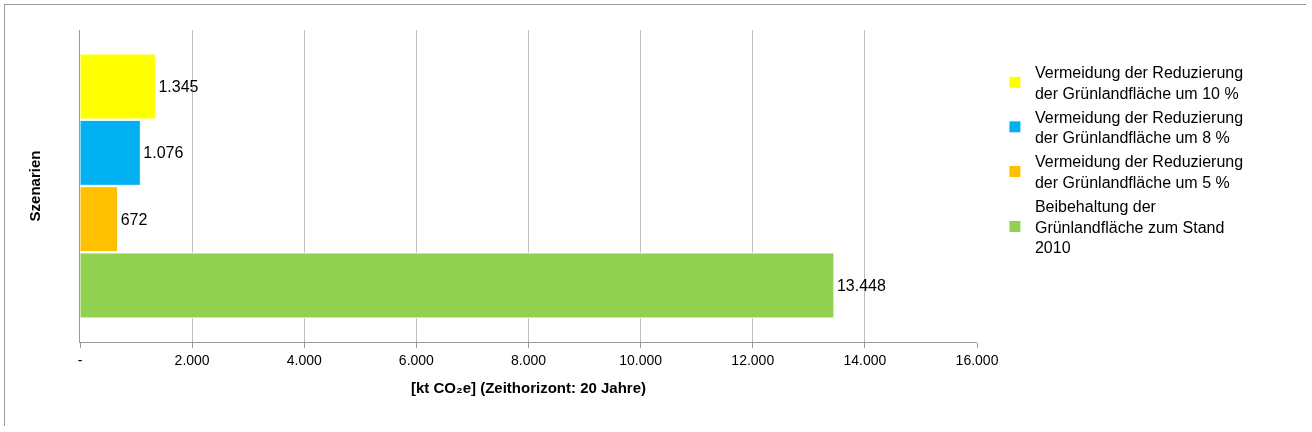 This screenshot has height=432, width=1312. I want to click on legend-label: Vermeidung der Reduzierung der Grünlandfläche um 10 %, so click(1139, 83).